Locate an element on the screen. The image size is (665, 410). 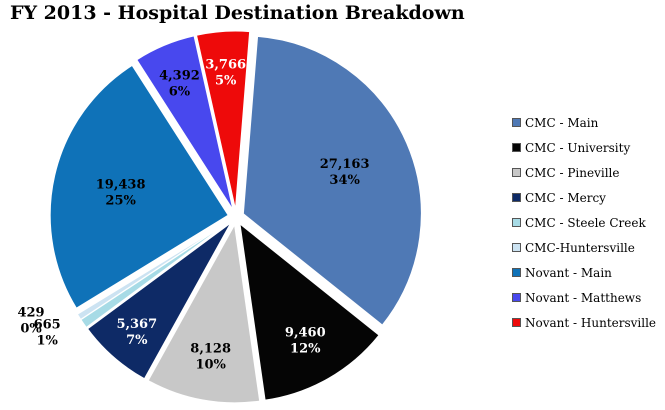
slice-percent-label: 10% is located at coordinates (210, 364).